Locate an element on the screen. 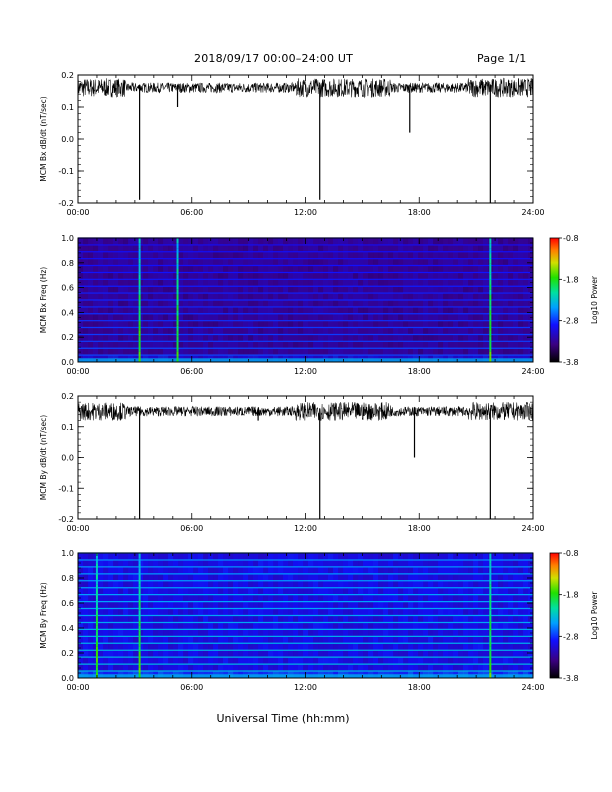  page-title: 2018/09/17 00:00–24:00 UT is located at coordinates (274, 58).